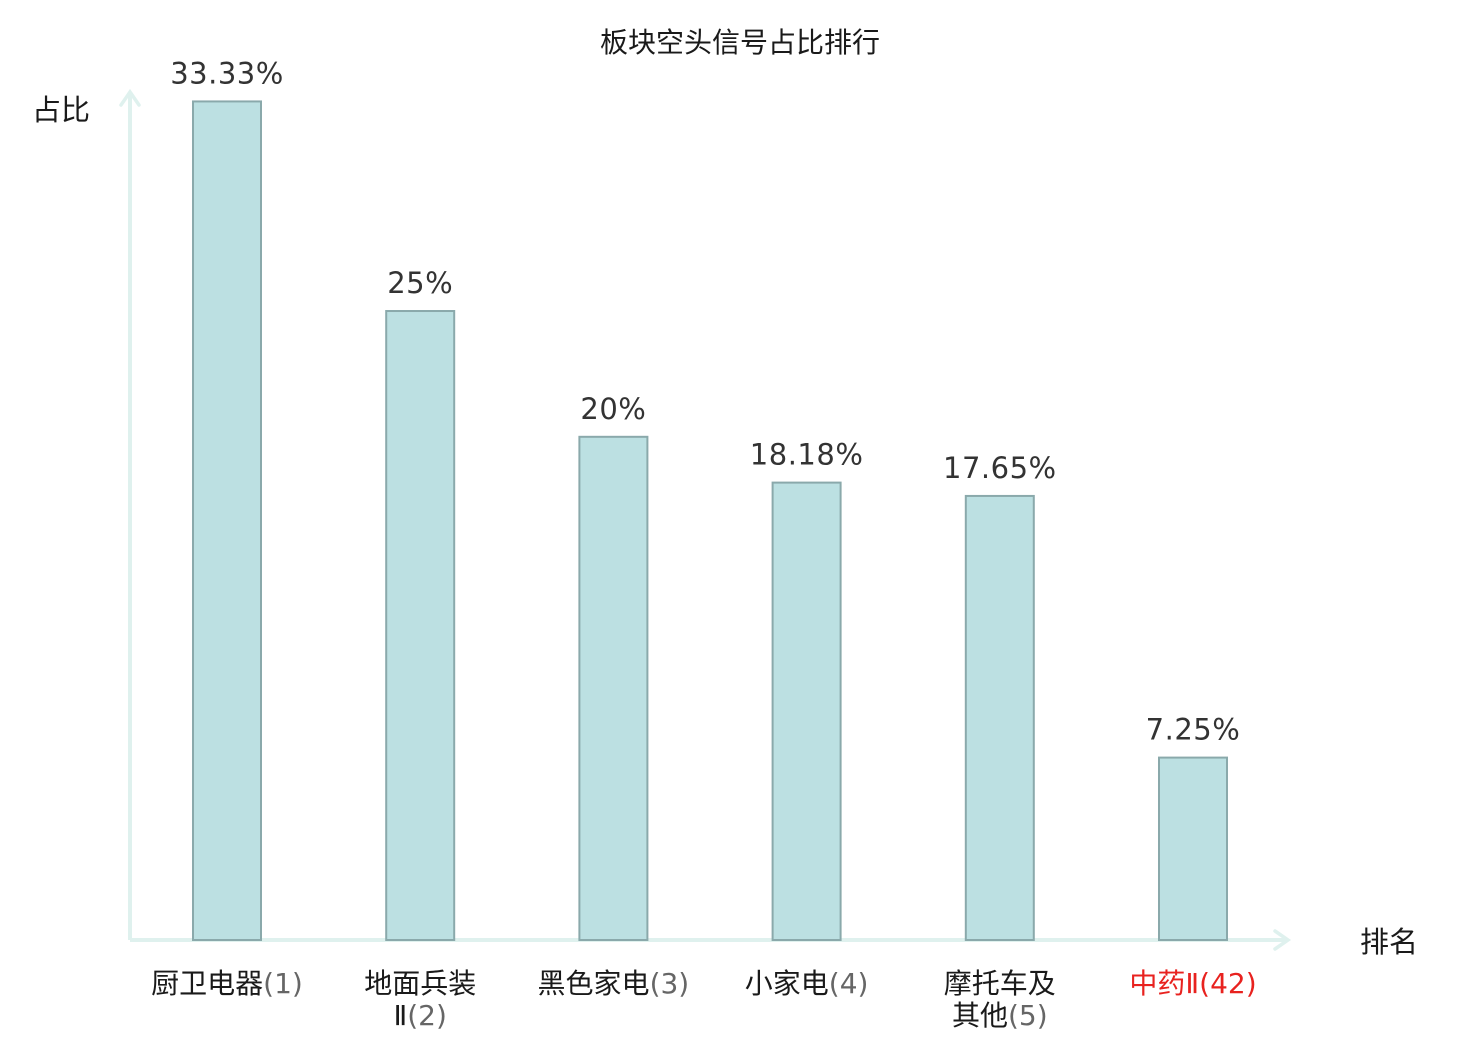 The image size is (1480, 1044). I want to click on category-label: Ⅱ(2), so click(419, 1015).